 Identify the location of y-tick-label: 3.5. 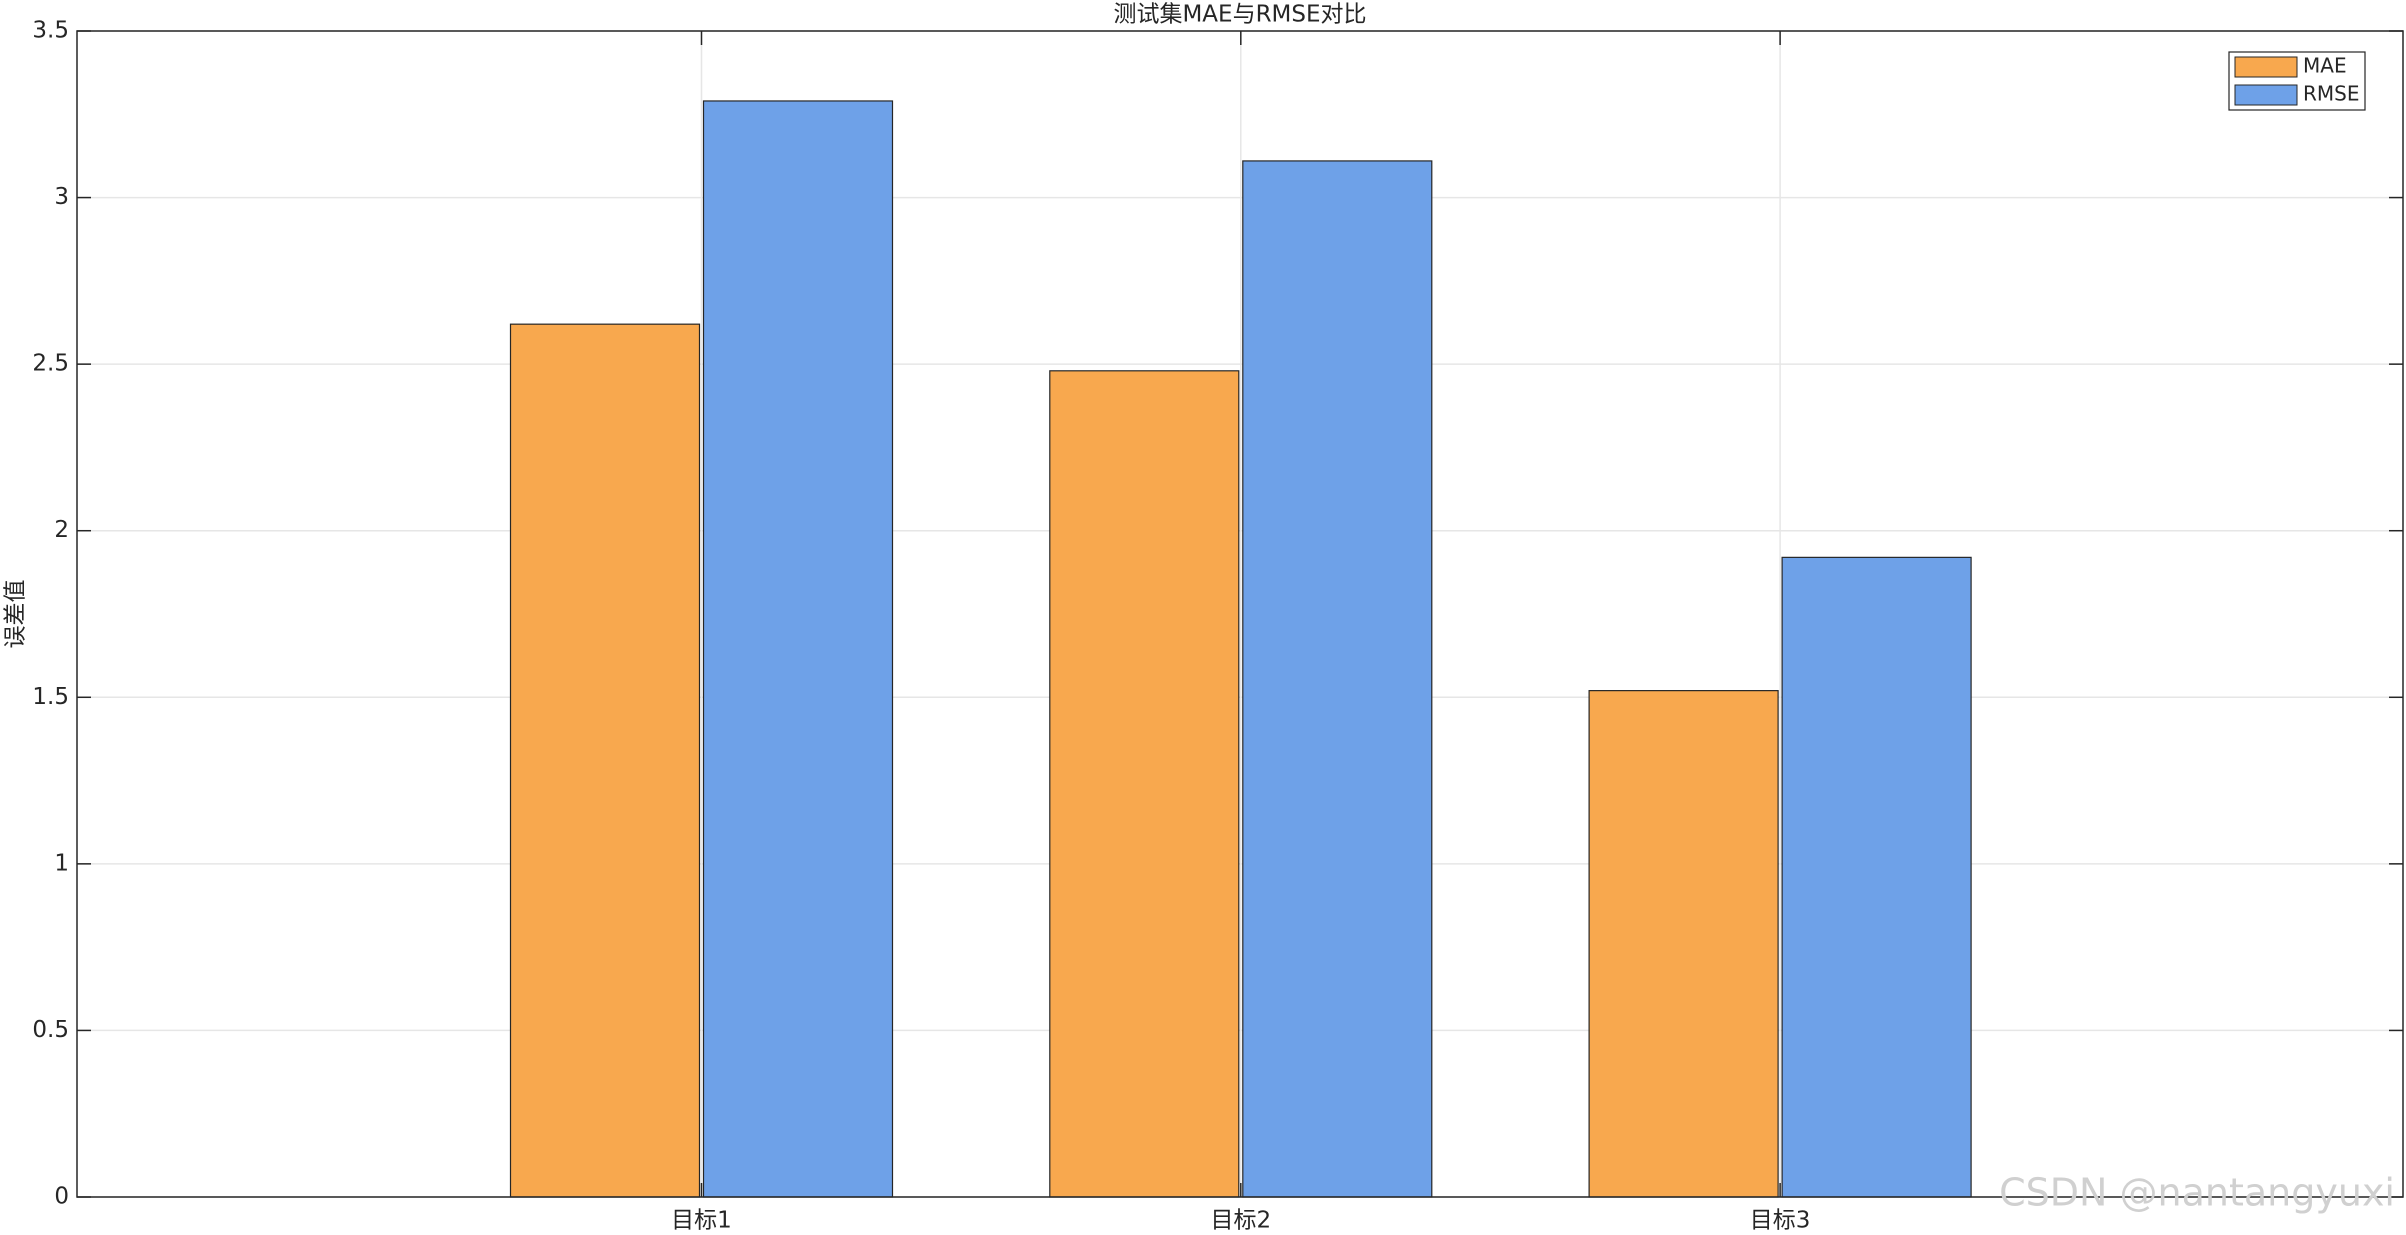
(50, 31).